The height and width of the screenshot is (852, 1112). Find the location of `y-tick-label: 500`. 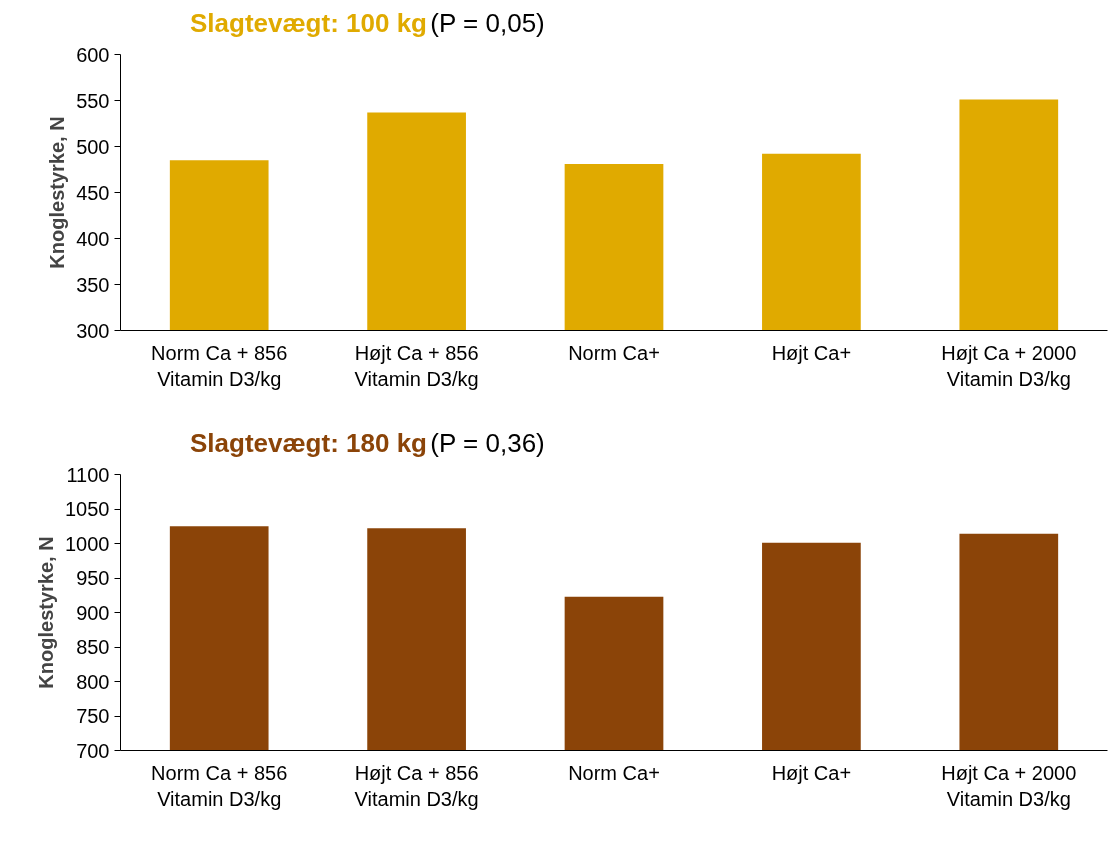

y-tick-label: 500 is located at coordinates (93, 146).